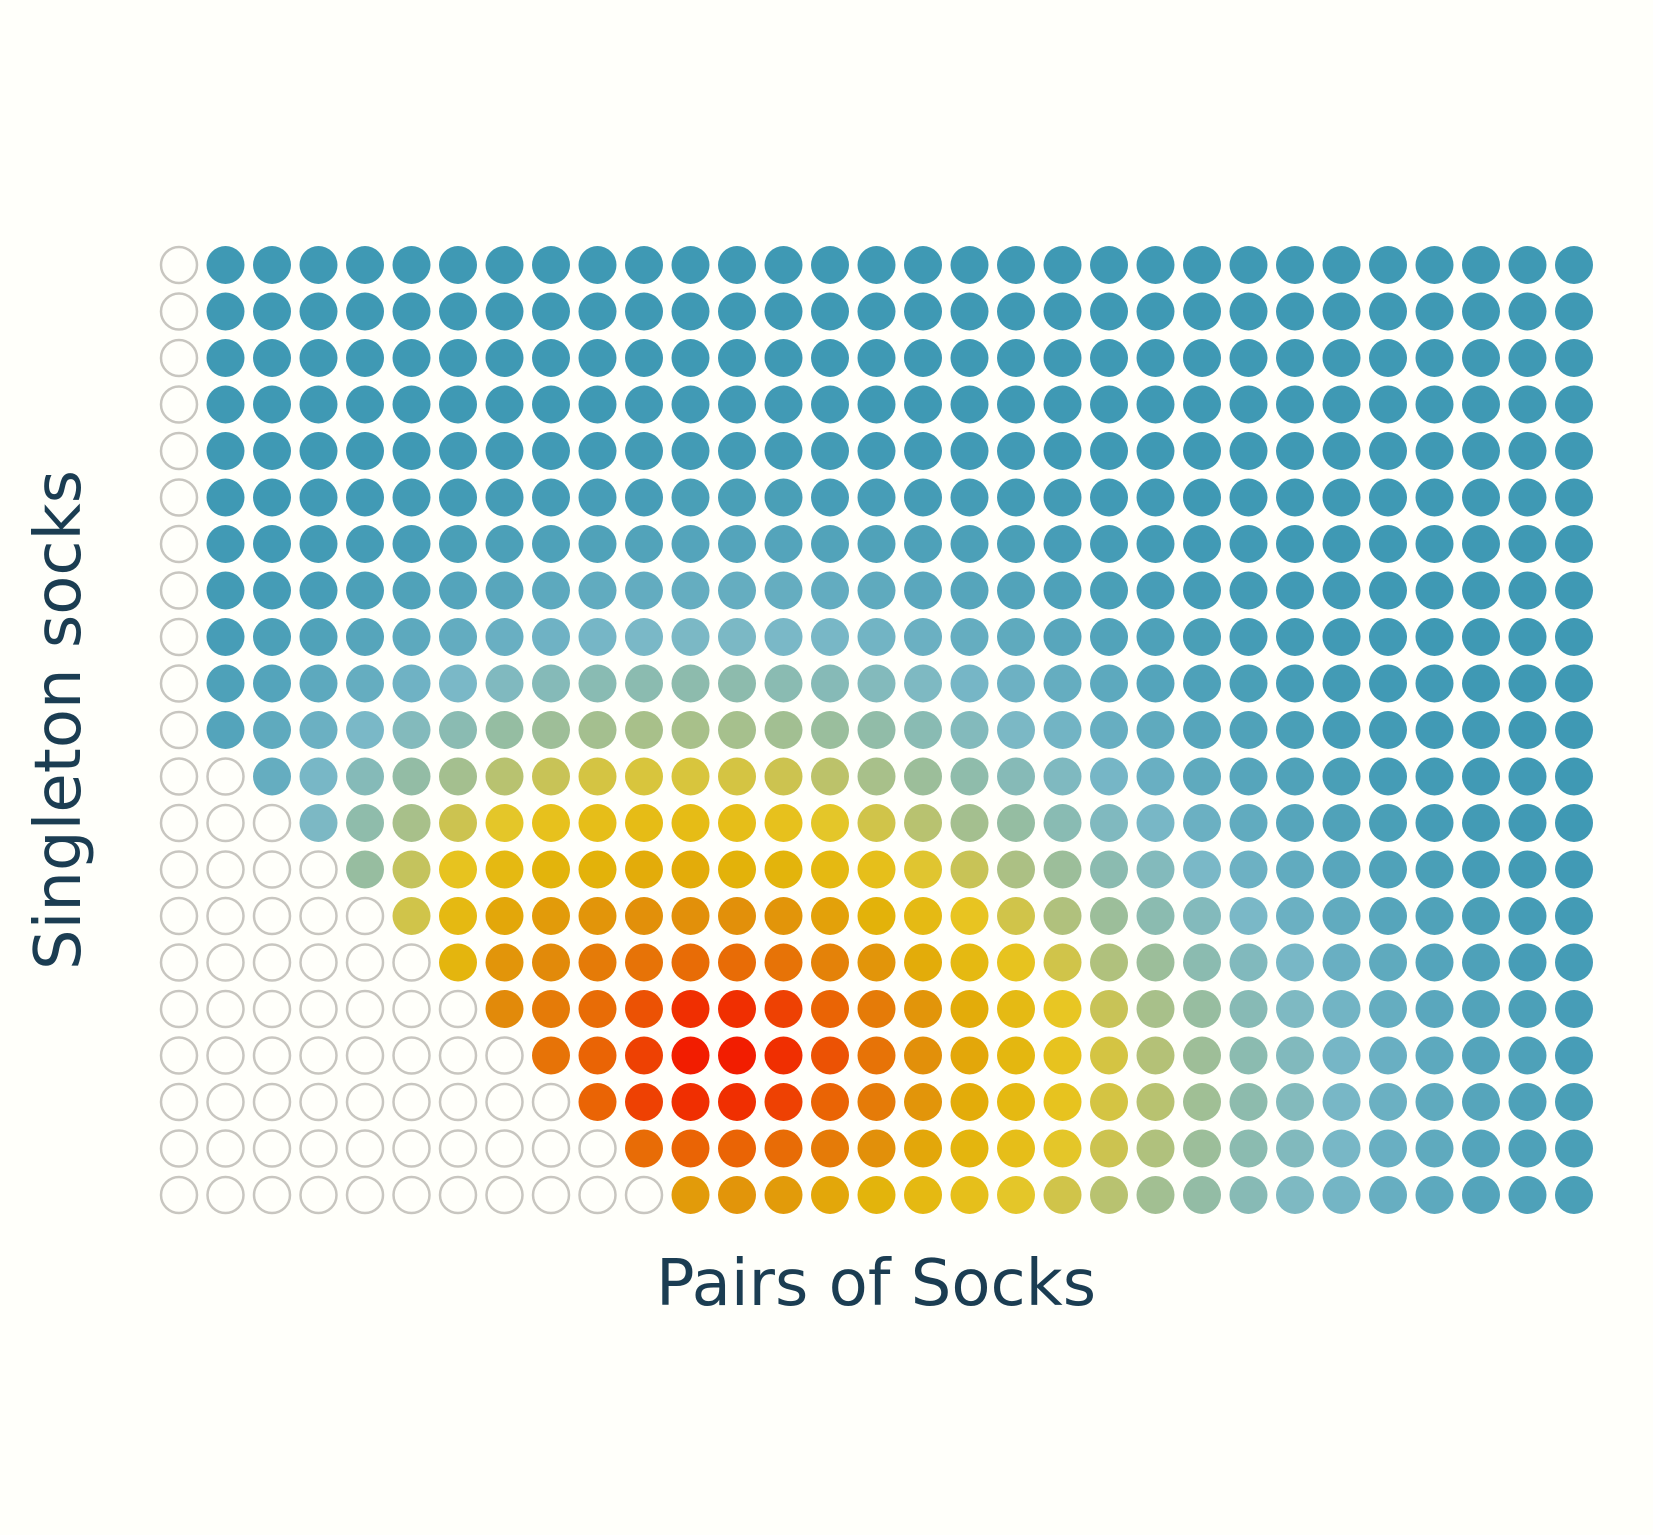 The width and height of the screenshot is (1653, 1535). I want to click on y-axis-label: Singleton socks, so click(59, 720).